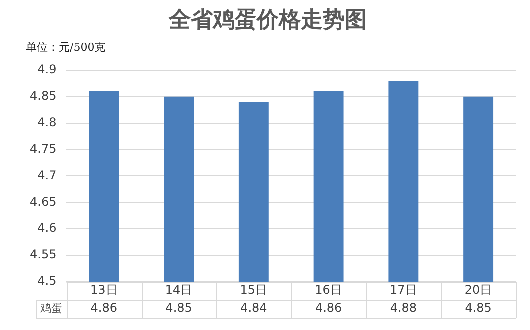 The width and height of the screenshot is (530, 330). What do you see at coordinates (43, 149) in the screenshot?
I see `y-tick-label: 4.75` at bounding box center [43, 149].